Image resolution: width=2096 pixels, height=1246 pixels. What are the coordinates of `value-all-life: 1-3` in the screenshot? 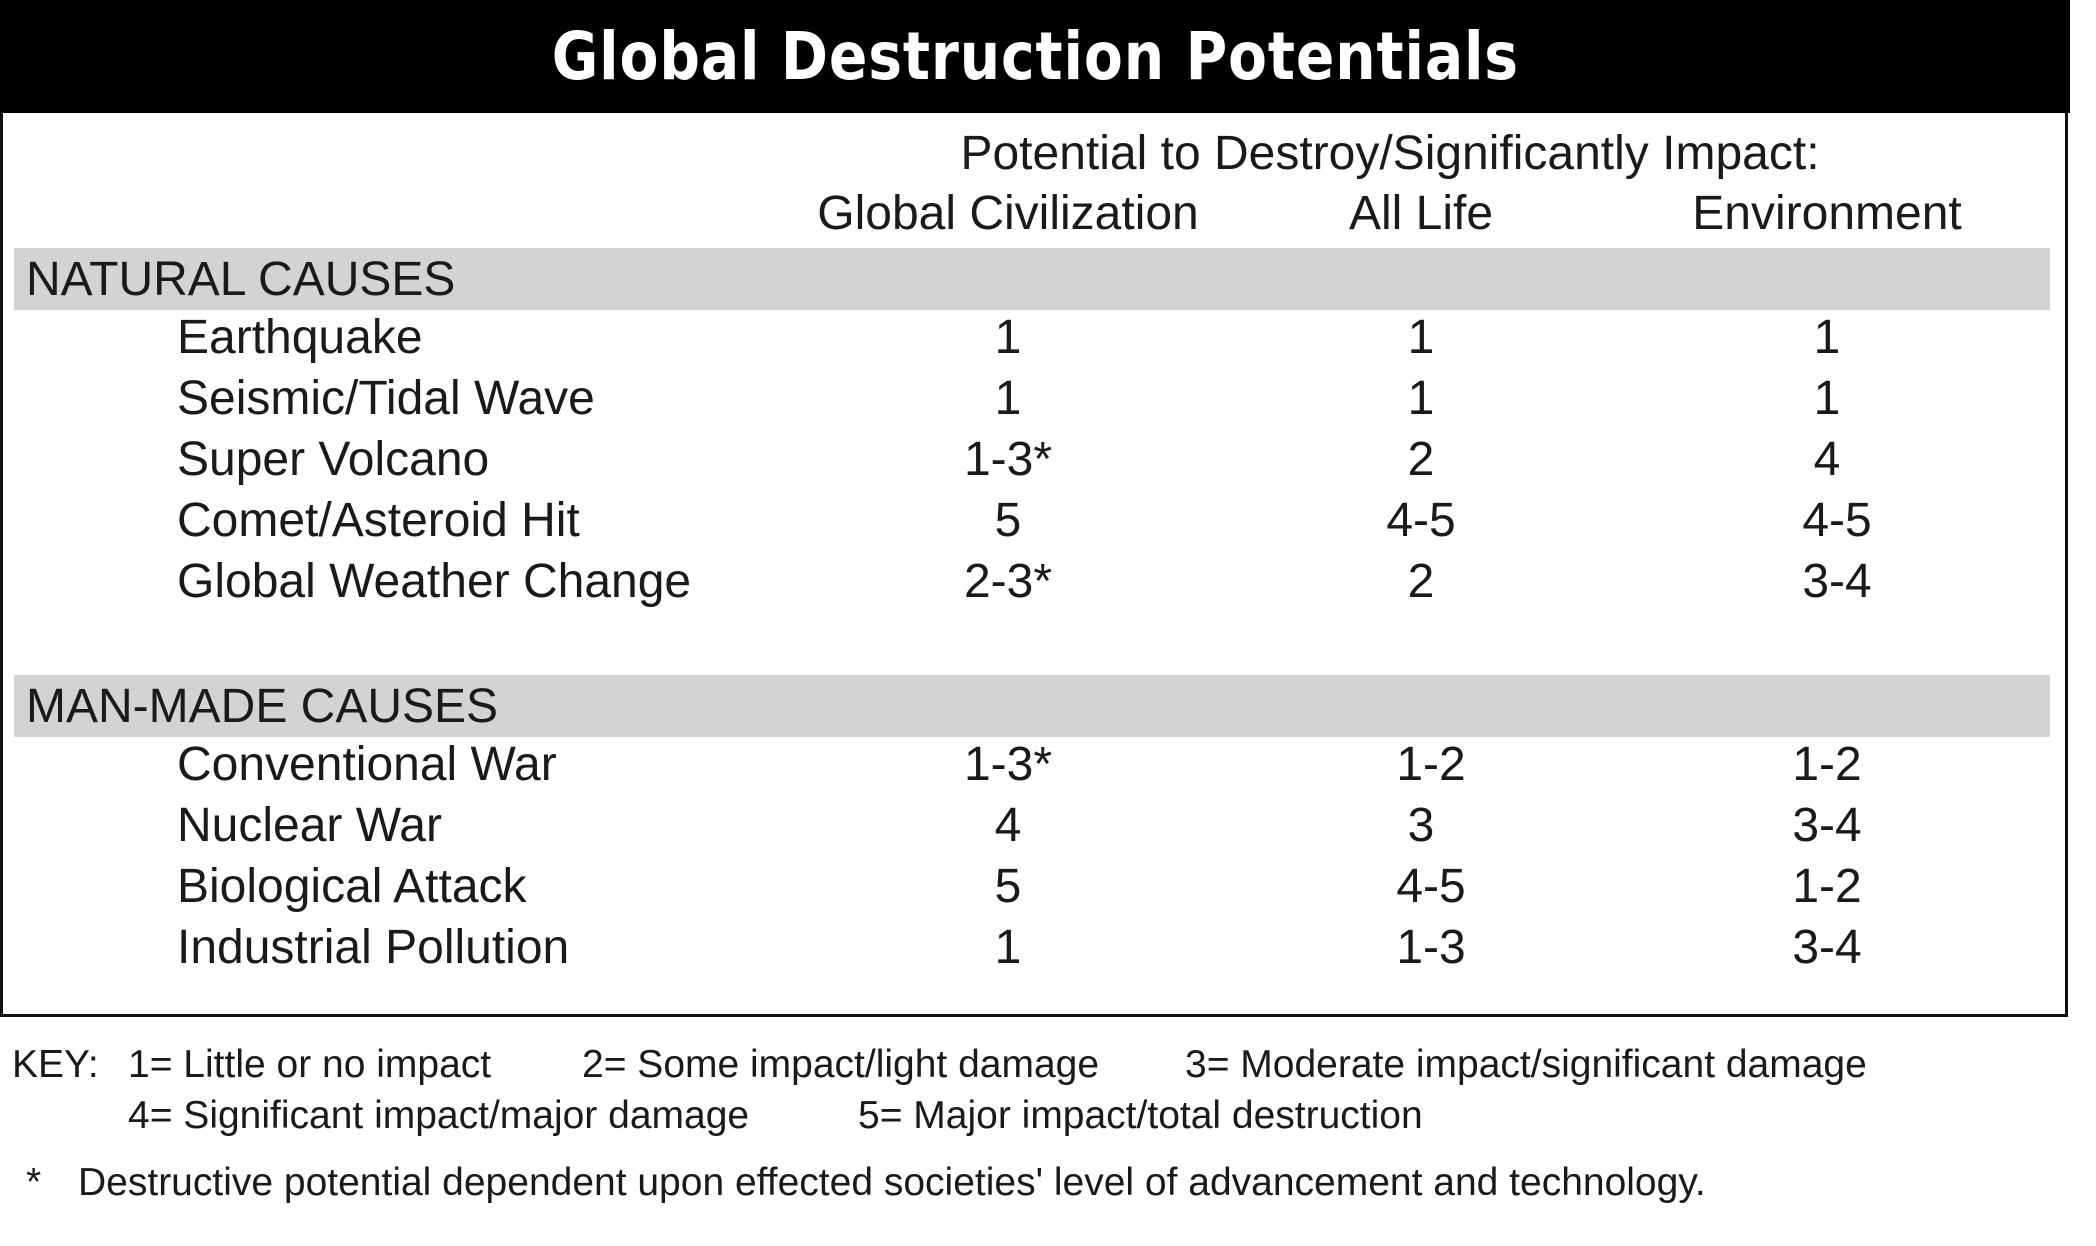 It's located at (1431, 947).